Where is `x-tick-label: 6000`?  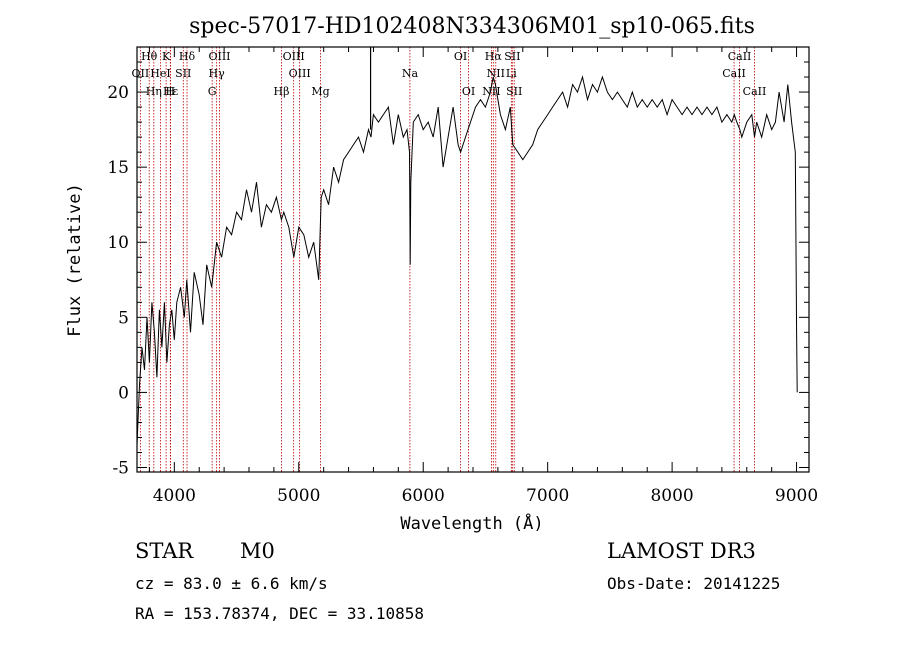
x-tick-label: 6000 is located at coordinates (423, 496).